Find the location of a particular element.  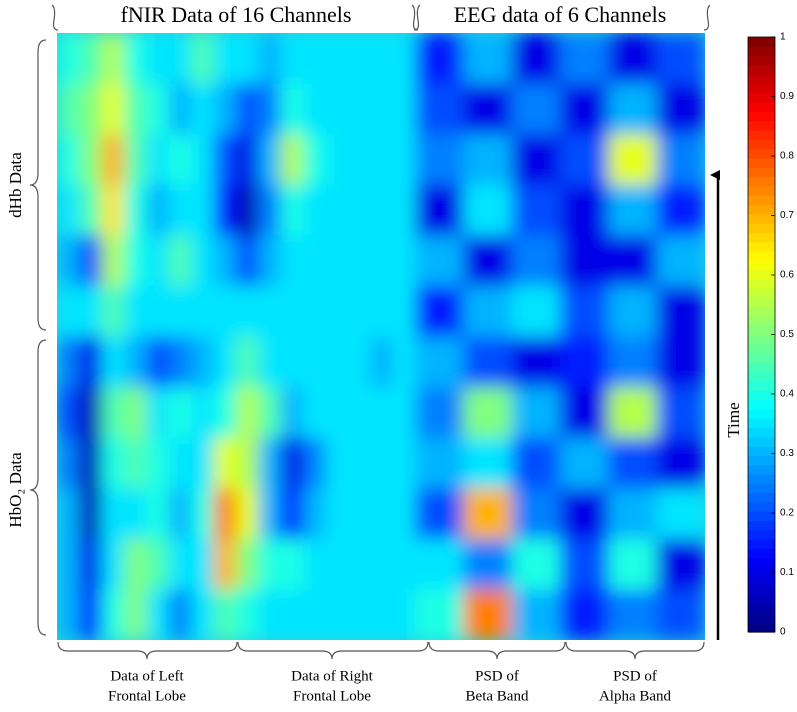

brace is located at coordinates (236, 17).